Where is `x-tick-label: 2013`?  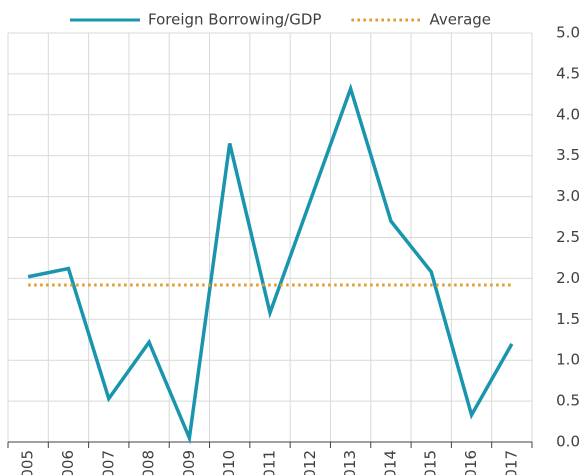
x-tick-label: 2013 is located at coordinates (350, 462).